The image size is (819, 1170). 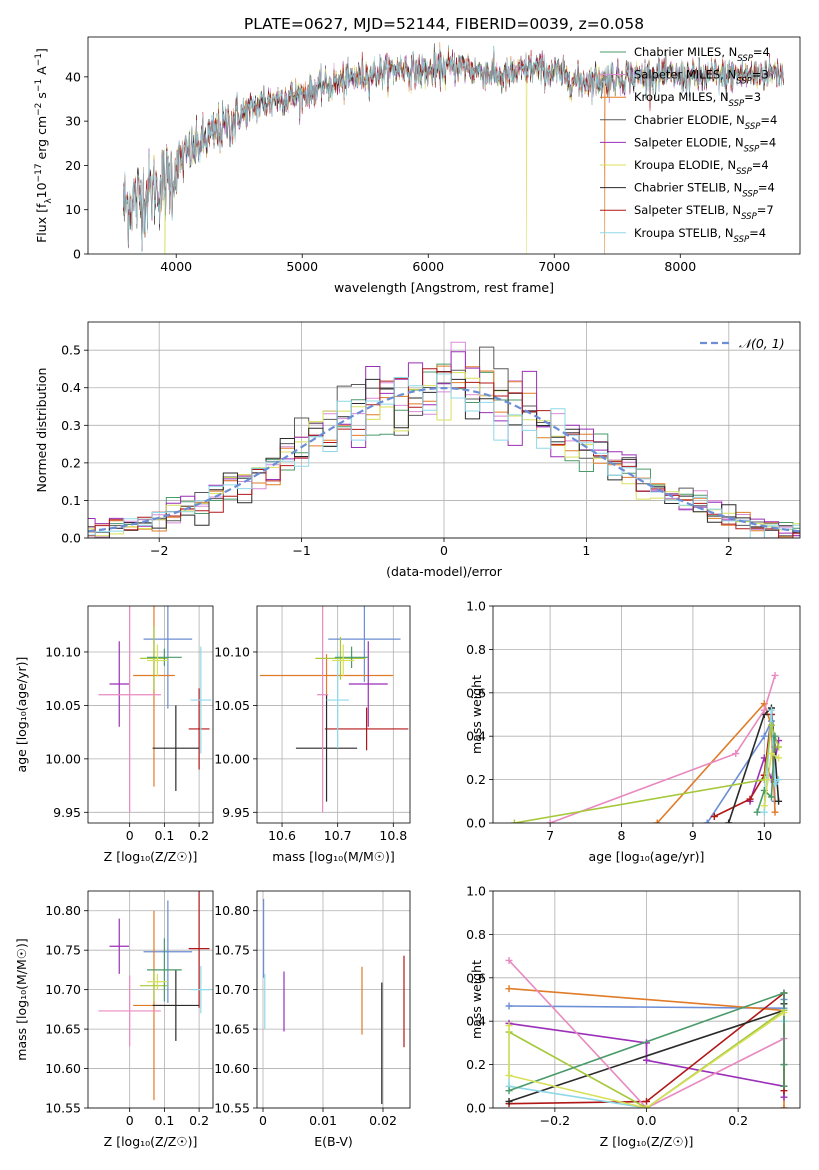 I want to click on x-tick-label: 0.2, so click(x=738, y=1120).